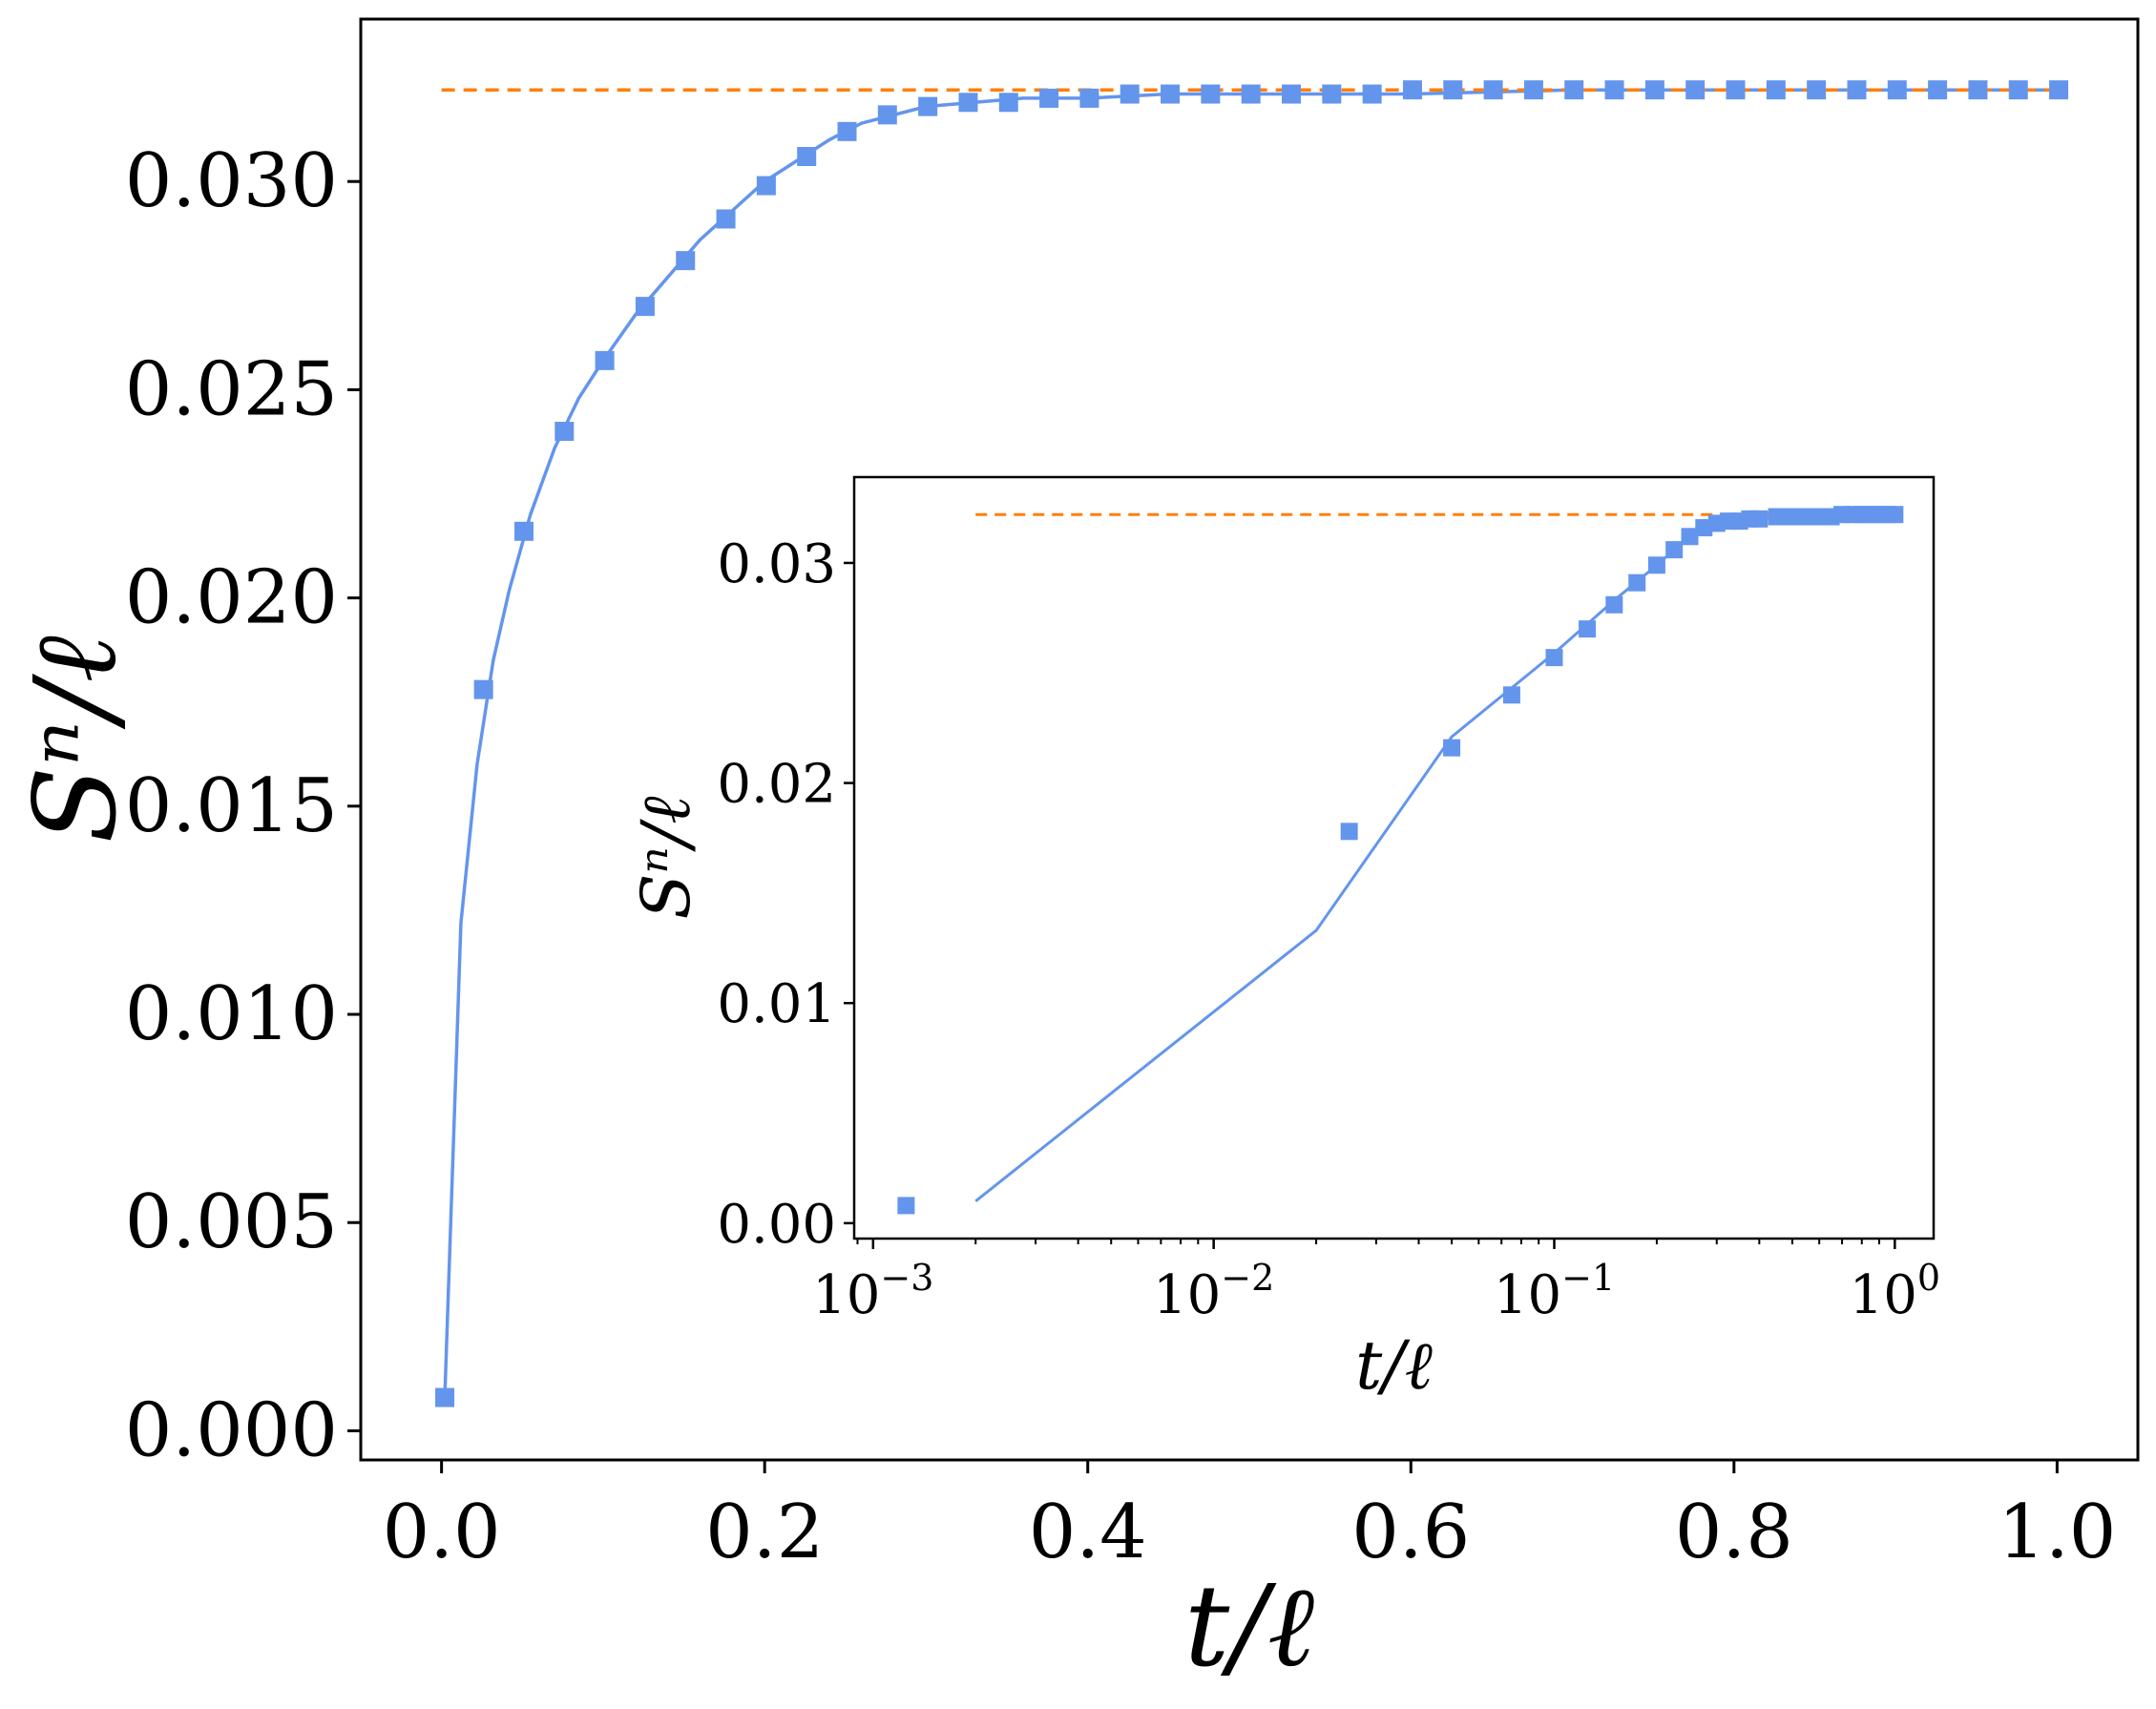 The height and width of the screenshot is (1709, 2156). What do you see at coordinates (231, 1014) in the screenshot?
I see `y-tick-label: 0.010` at bounding box center [231, 1014].